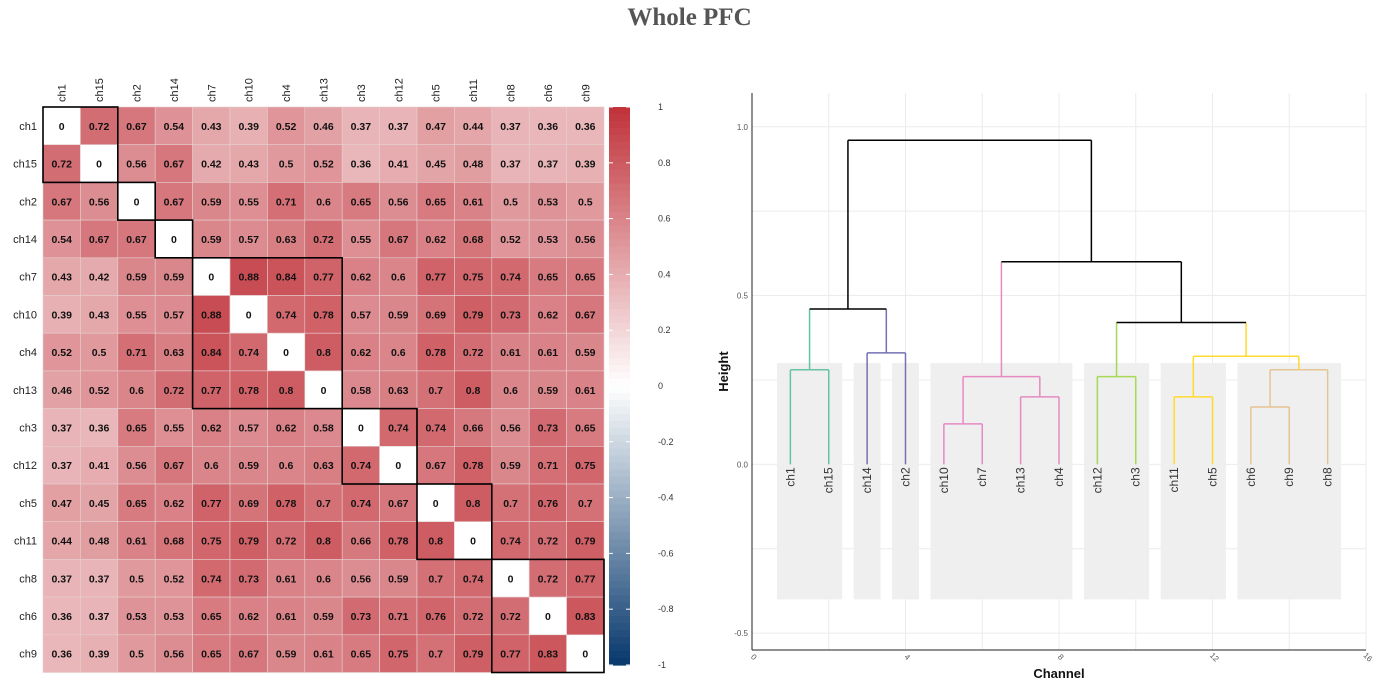  I want to click on column-label: ch1, so click(63, 93).